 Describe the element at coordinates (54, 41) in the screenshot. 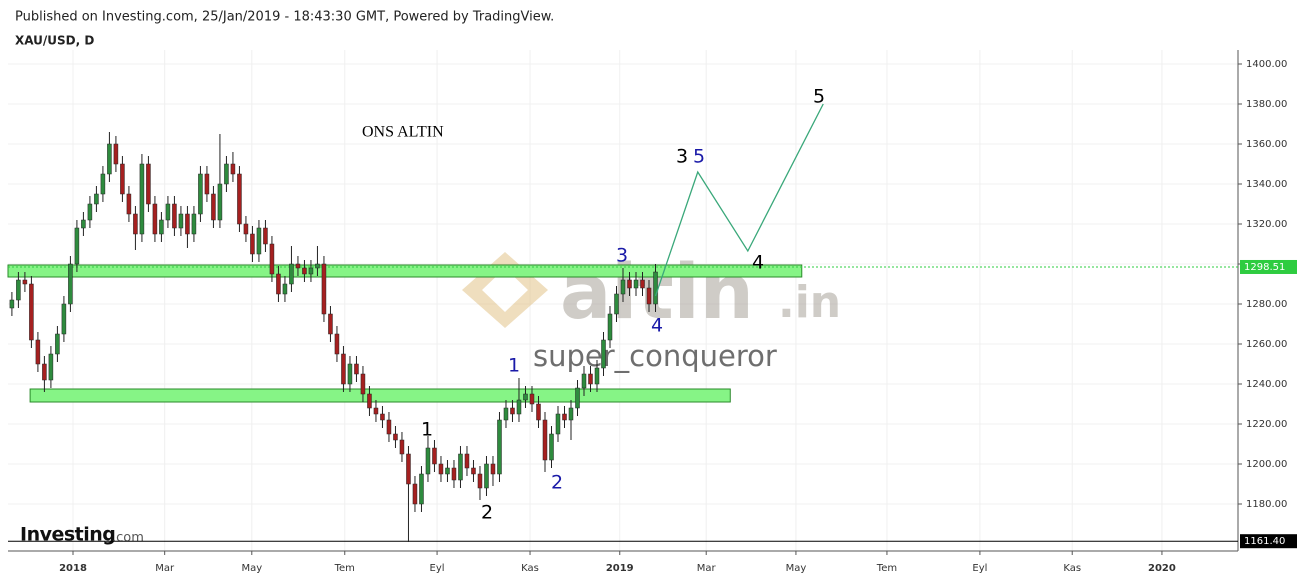

I see `symbol: XAU/USD, D` at that location.